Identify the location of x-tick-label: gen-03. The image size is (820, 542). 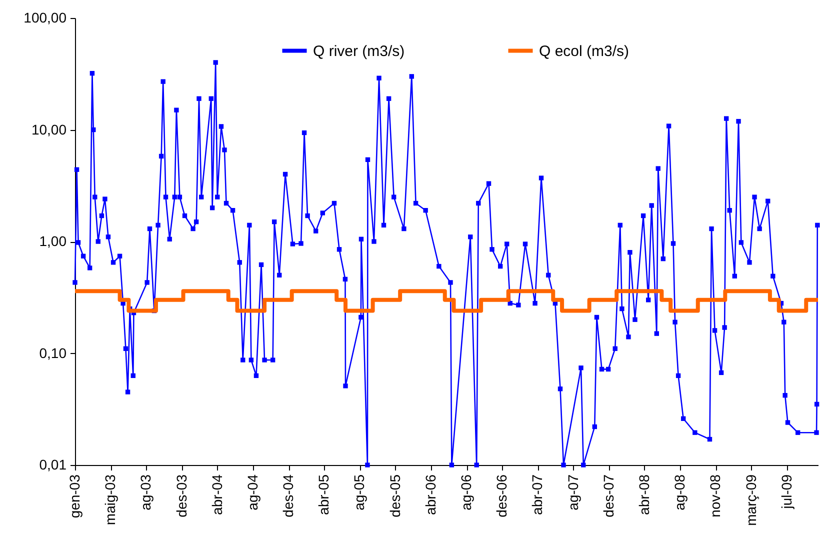
(74, 496).